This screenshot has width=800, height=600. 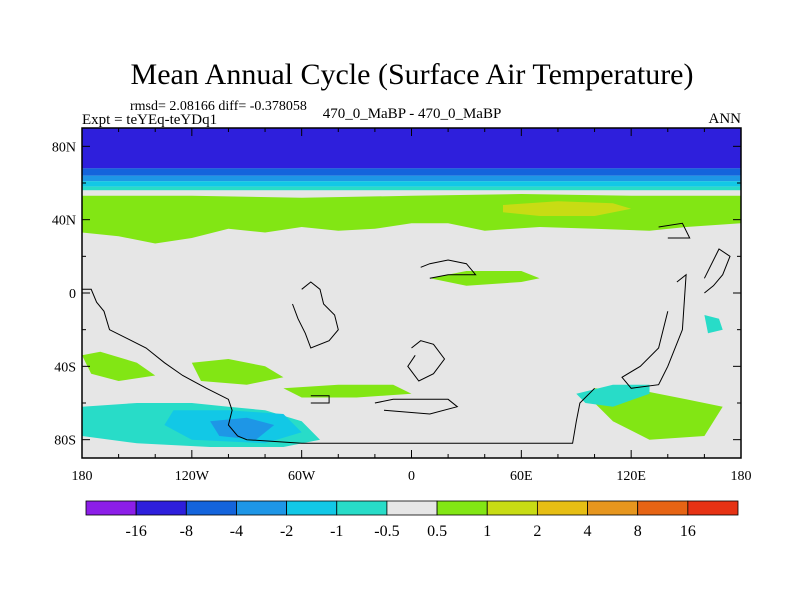 What do you see at coordinates (741, 476) in the screenshot?
I see `x-tick-label-6: 180` at bounding box center [741, 476].